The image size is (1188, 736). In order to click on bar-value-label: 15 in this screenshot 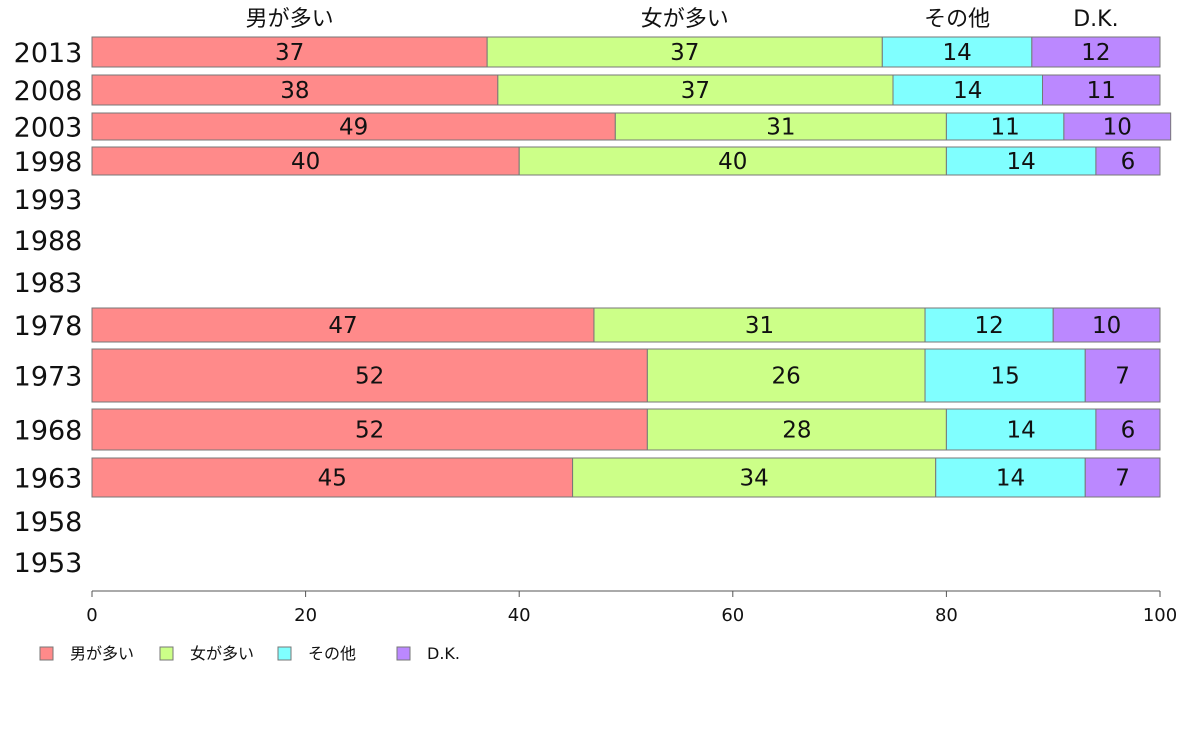, I will do `click(1004, 377)`.